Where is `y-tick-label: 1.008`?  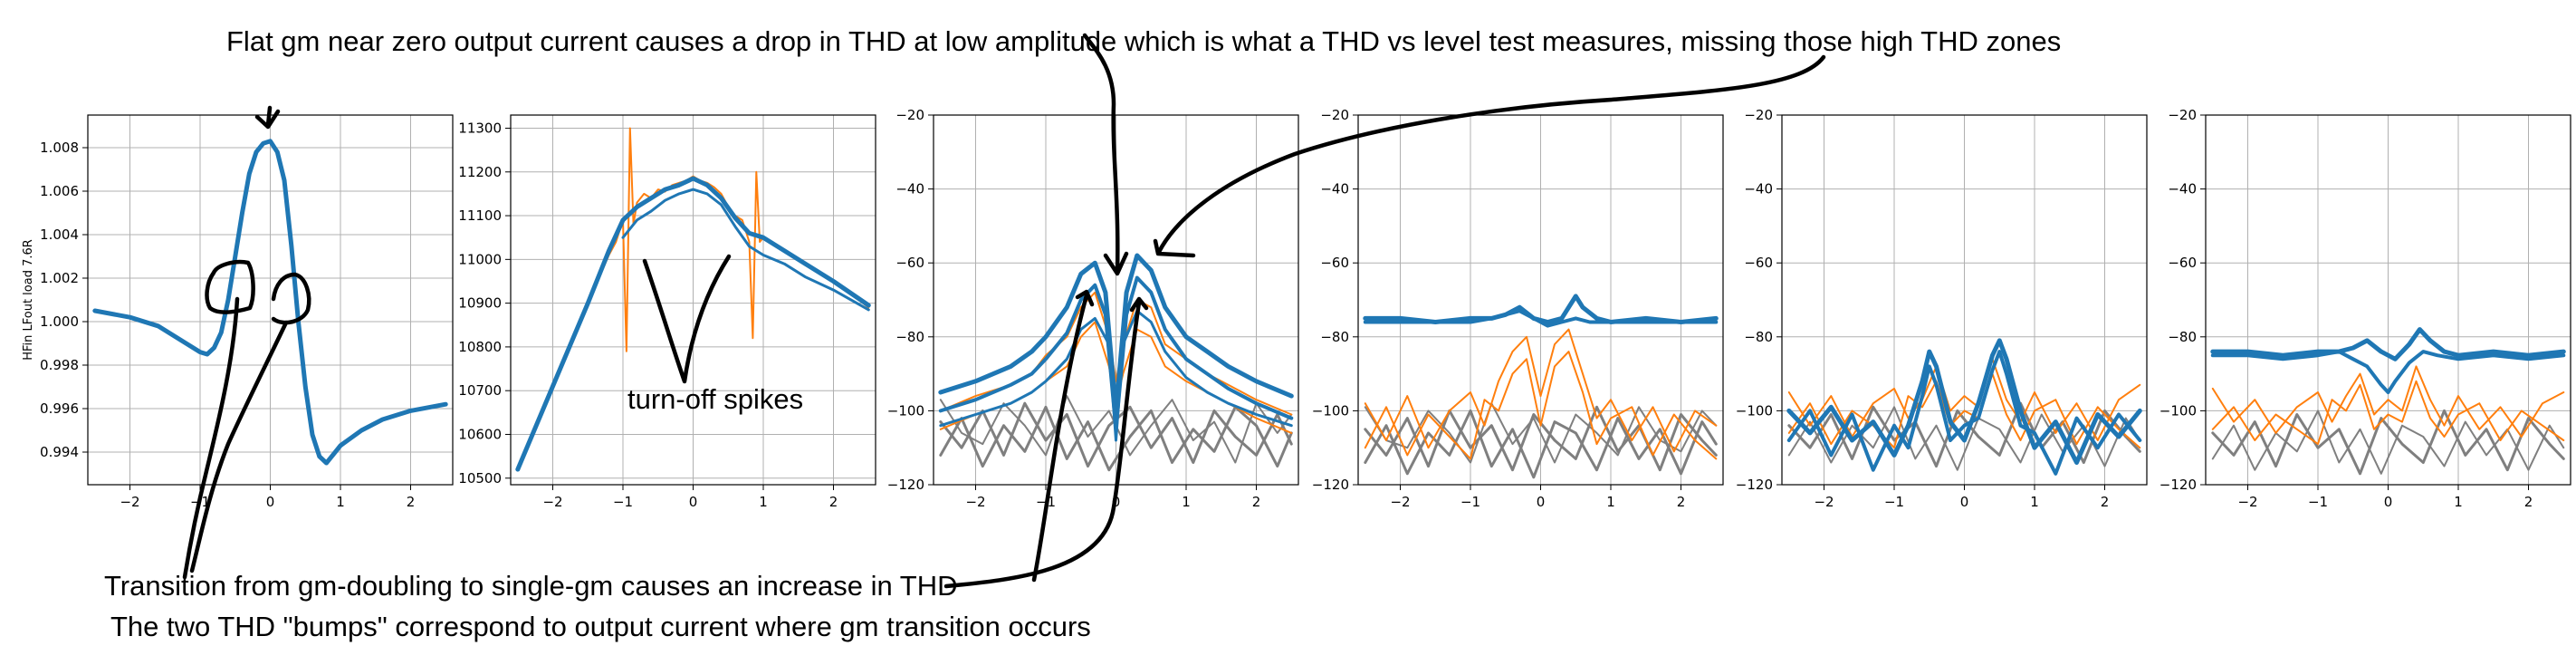
y-tick-label: 1.008 is located at coordinates (59, 148).